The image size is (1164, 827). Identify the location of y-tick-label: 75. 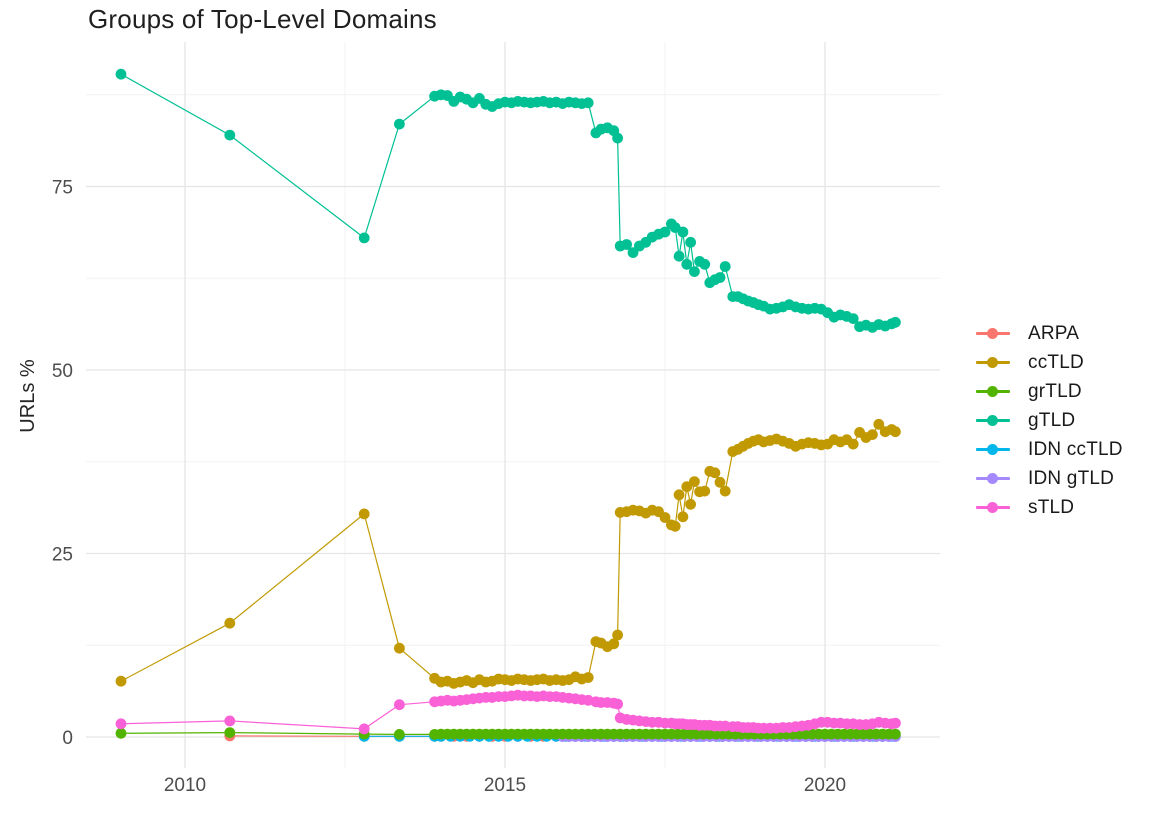
(62, 188).